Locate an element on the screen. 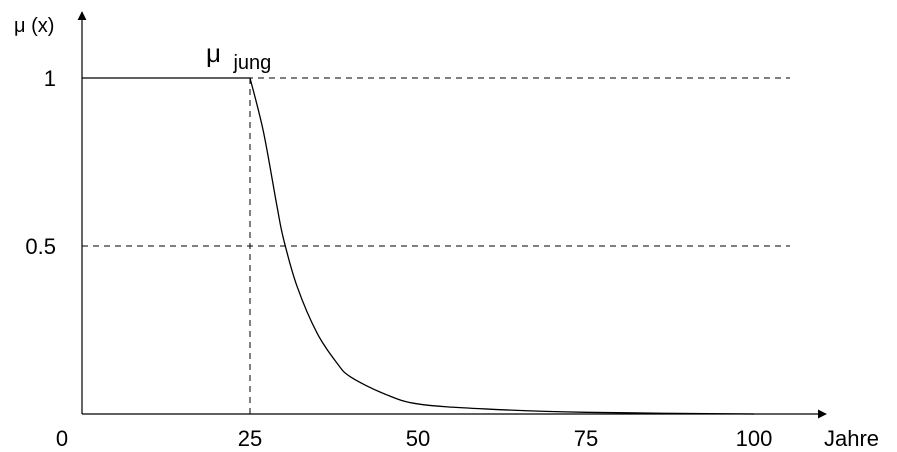  series-label-mu-jung: μ jung is located at coordinates (238, 56).